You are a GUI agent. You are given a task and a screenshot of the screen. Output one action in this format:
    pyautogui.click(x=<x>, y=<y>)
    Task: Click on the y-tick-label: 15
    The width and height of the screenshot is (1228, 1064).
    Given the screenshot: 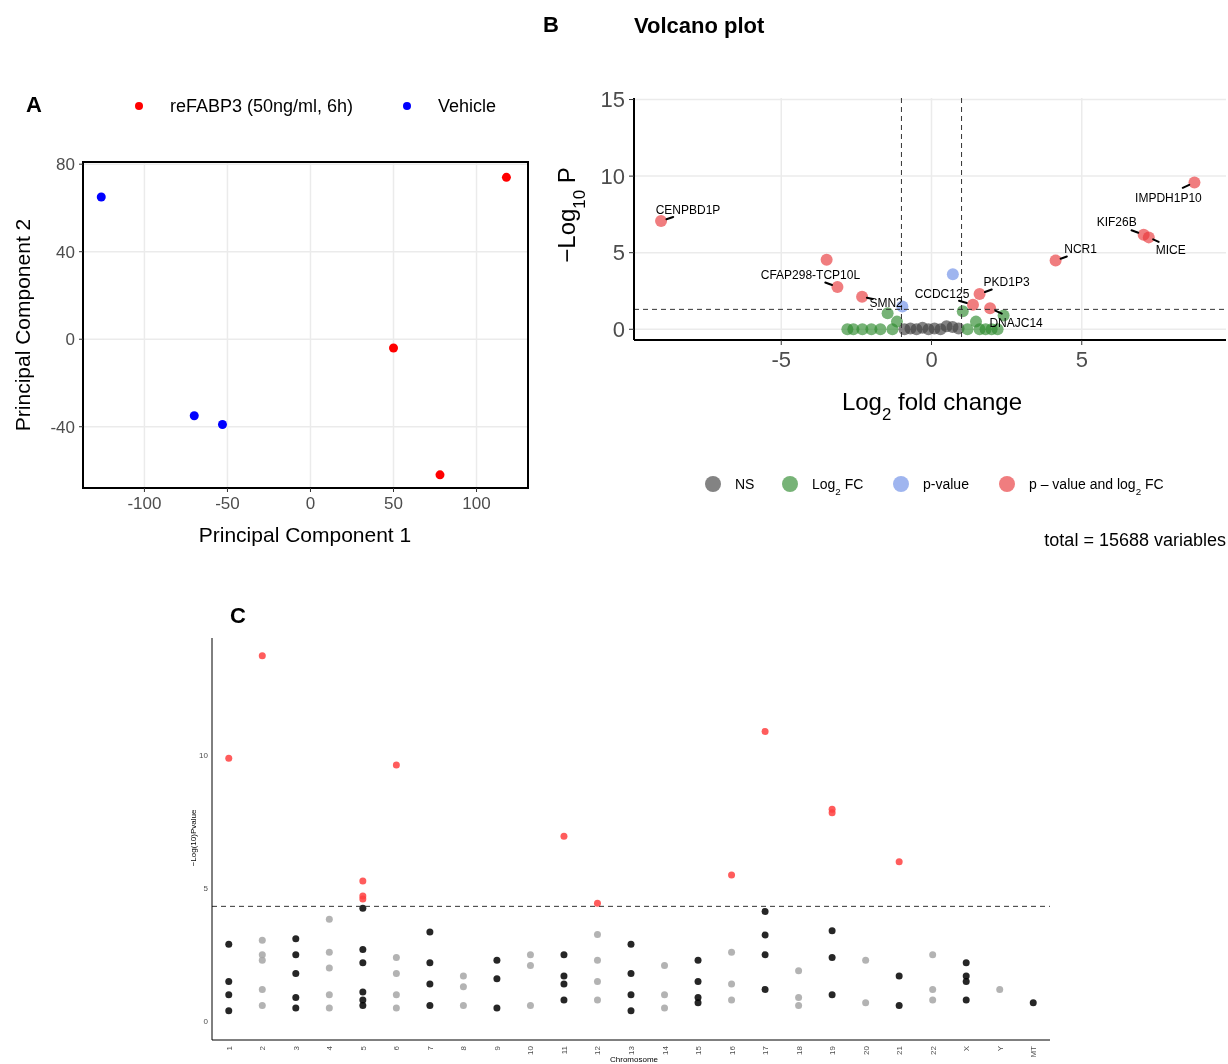 What is the action you would take?
    pyautogui.click(x=612, y=100)
    